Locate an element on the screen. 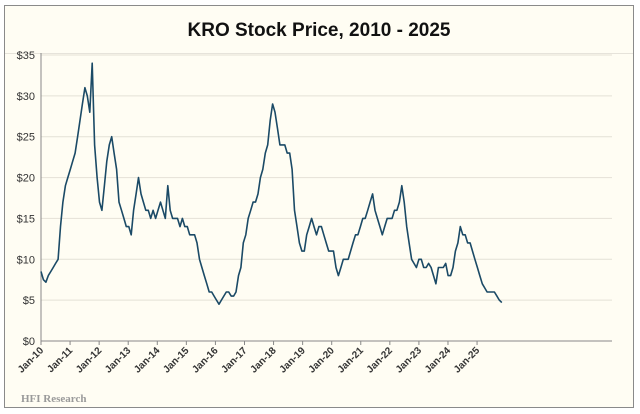  x-tick-label: Jan-22 is located at coordinates (380, 360).